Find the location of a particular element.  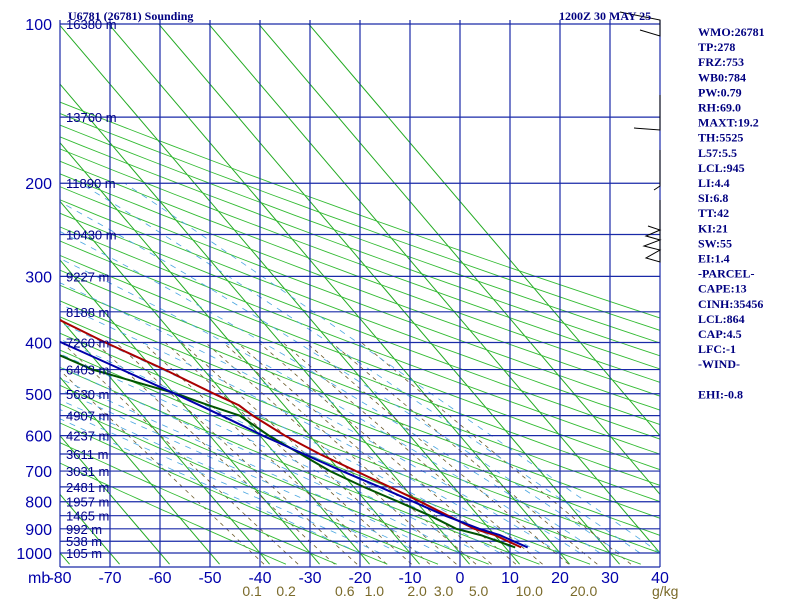

mixing-ratio-label: 0.2 is located at coordinates (286, 591).